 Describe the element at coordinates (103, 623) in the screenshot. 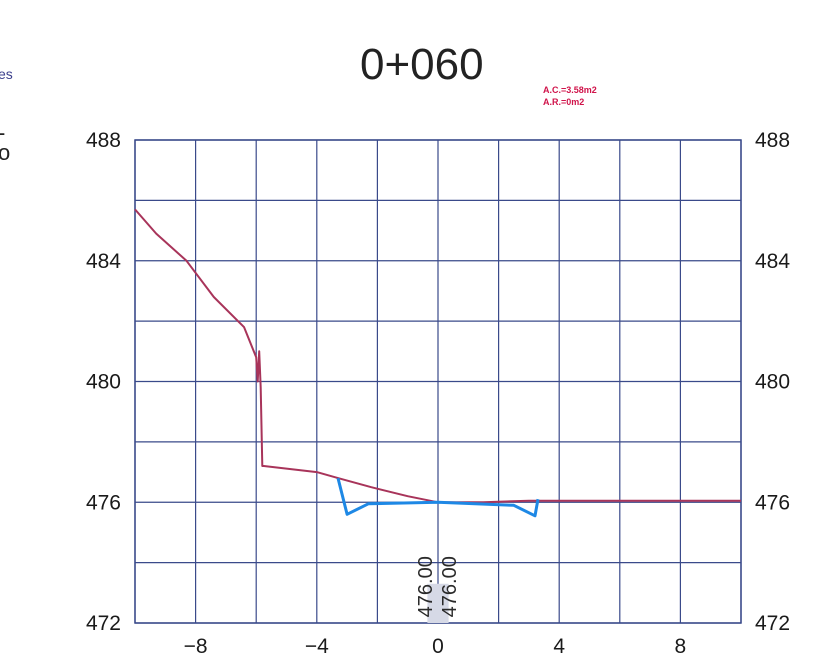

I see `y-tick-label-left: 472` at that location.